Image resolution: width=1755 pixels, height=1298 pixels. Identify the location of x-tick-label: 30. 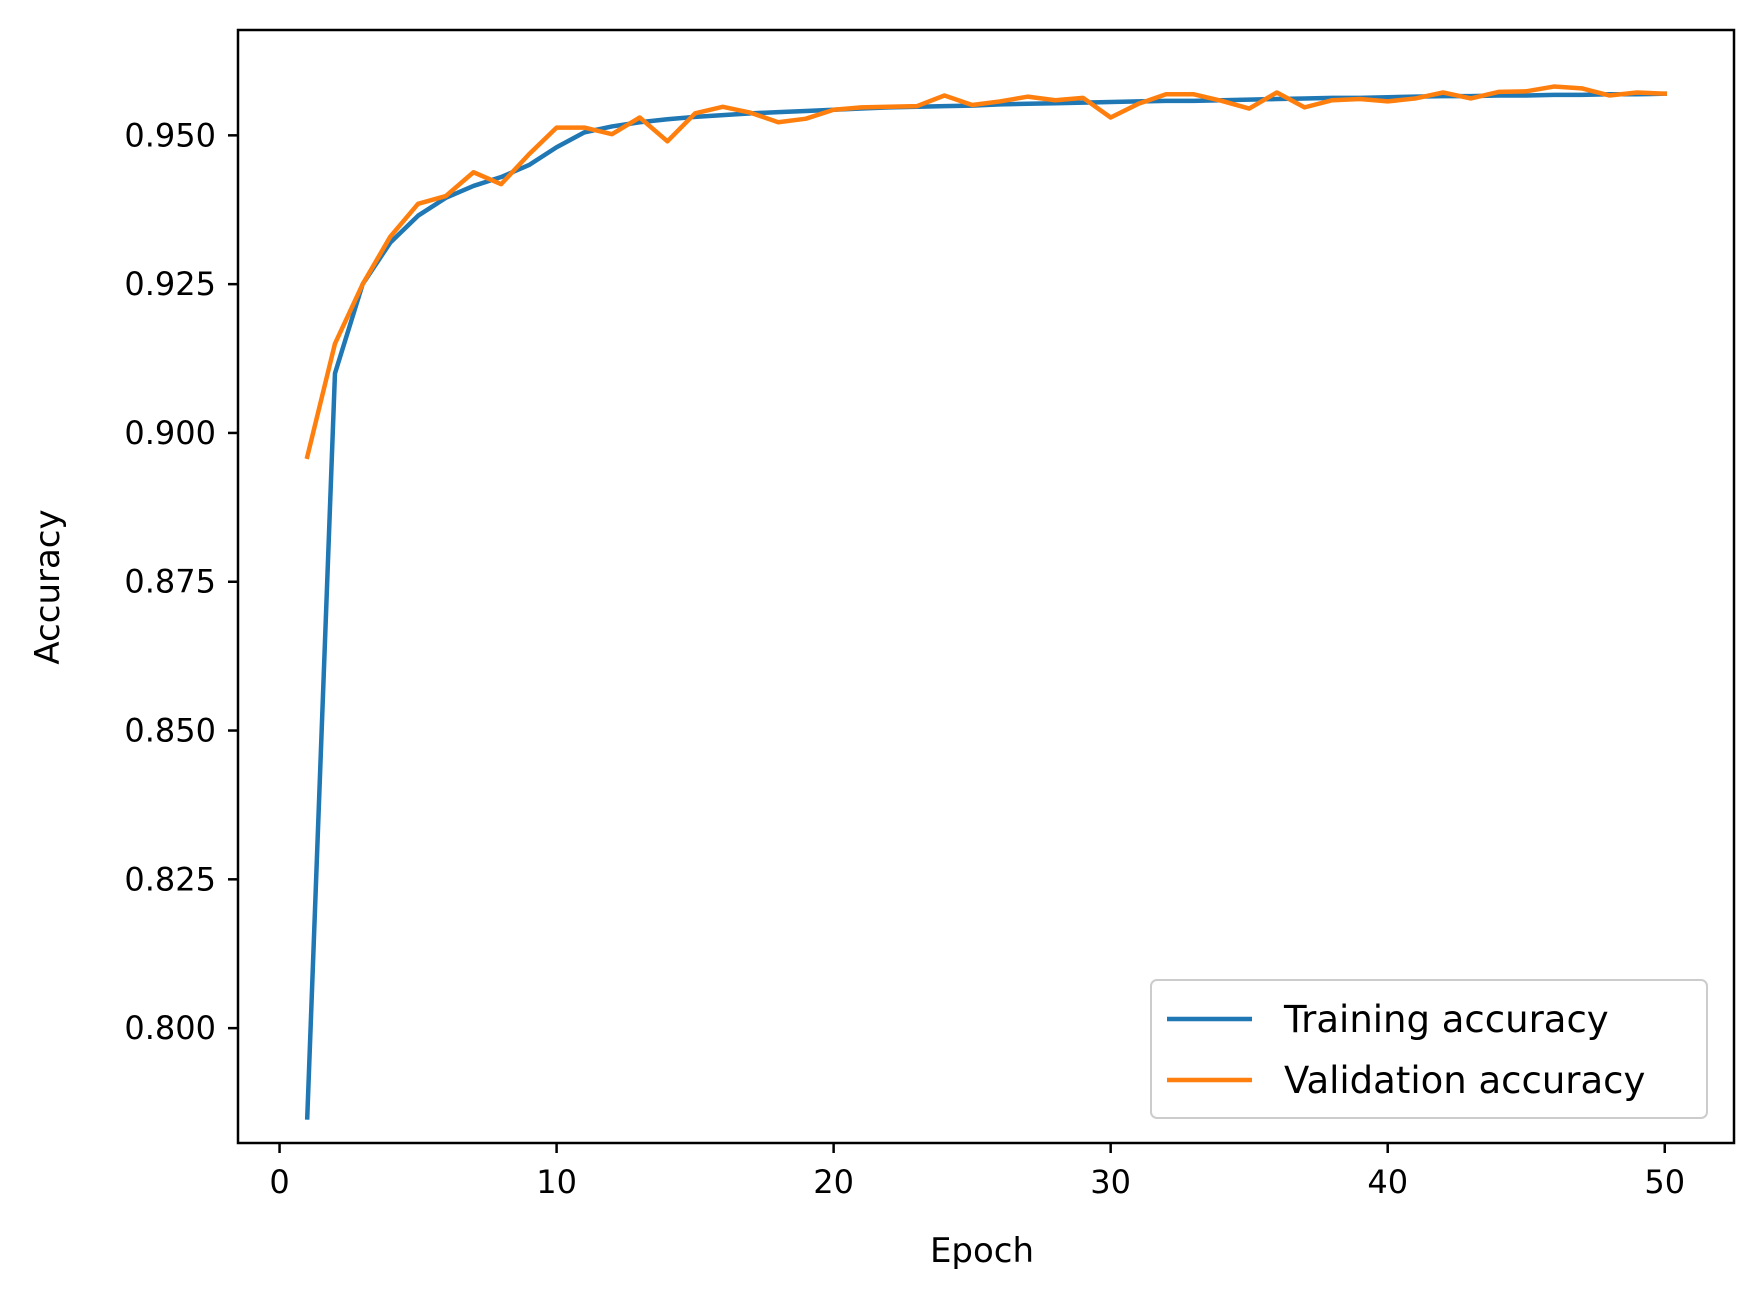
(1110, 1182).